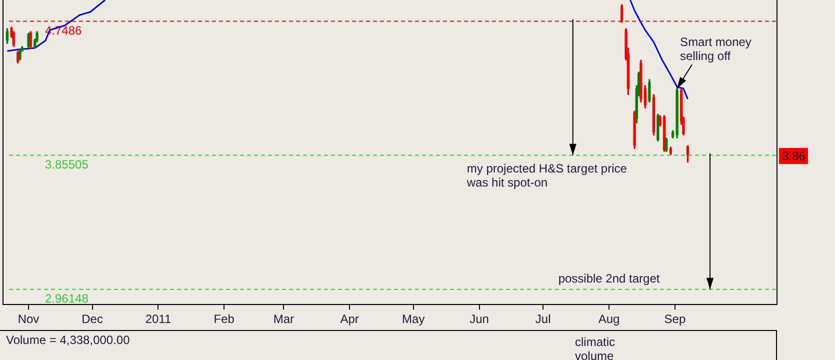  What do you see at coordinates (67, 165) in the screenshot?
I see `y-tick-label: 3.85505` at bounding box center [67, 165].